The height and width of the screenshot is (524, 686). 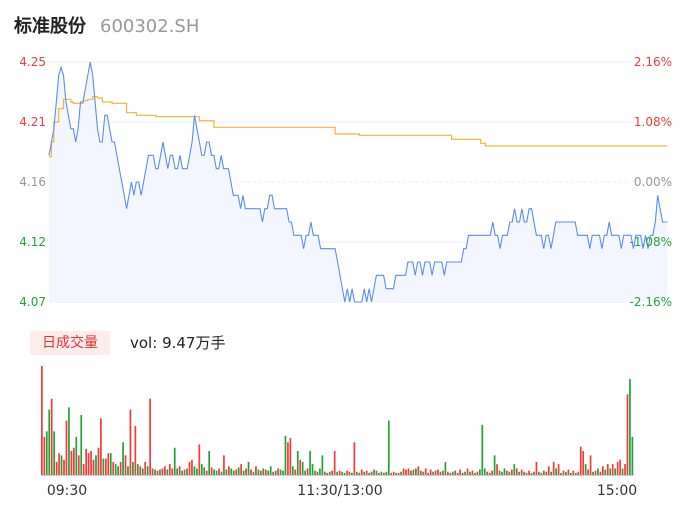 What do you see at coordinates (144, 343) in the screenshot?
I see `volume-label: vol:` at bounding box center [144, 343].